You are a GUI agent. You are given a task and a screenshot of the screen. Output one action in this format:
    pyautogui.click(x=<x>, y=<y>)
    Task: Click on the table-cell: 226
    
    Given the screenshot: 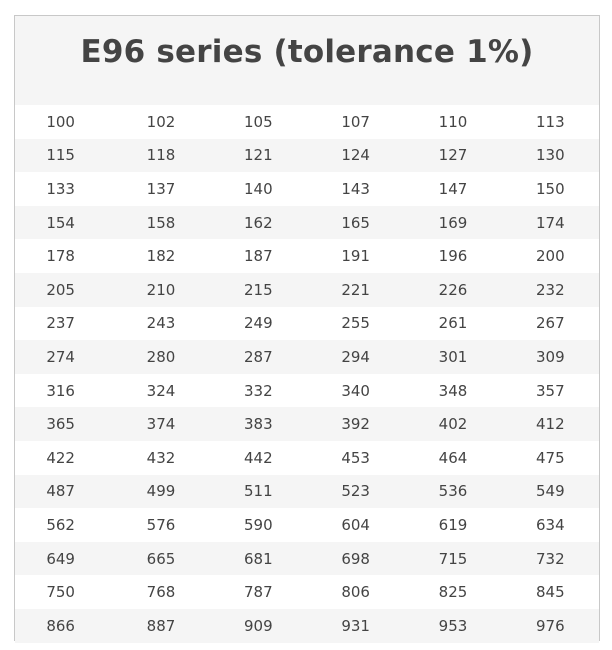 What is the action you would take?
    pyautogui.click(x=453, y=289)
    